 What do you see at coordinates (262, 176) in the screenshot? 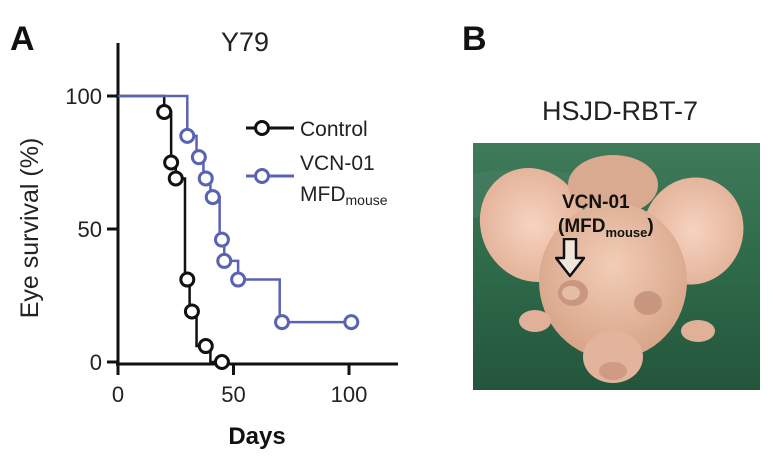
I see `legend-vcn-marker` at bounding box center [262, 176].